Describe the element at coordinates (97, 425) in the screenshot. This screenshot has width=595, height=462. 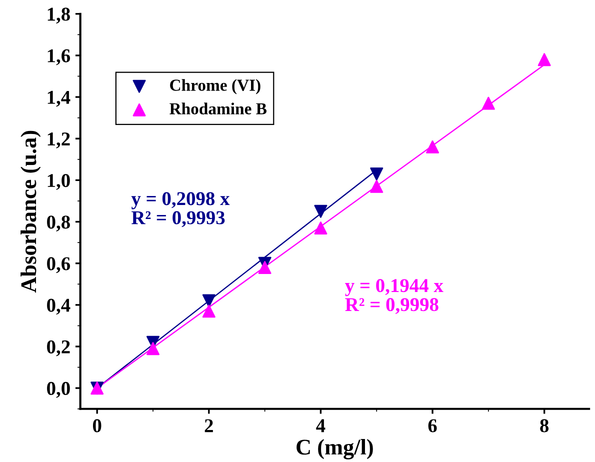
I see `x-tick-label: 0` at that location.